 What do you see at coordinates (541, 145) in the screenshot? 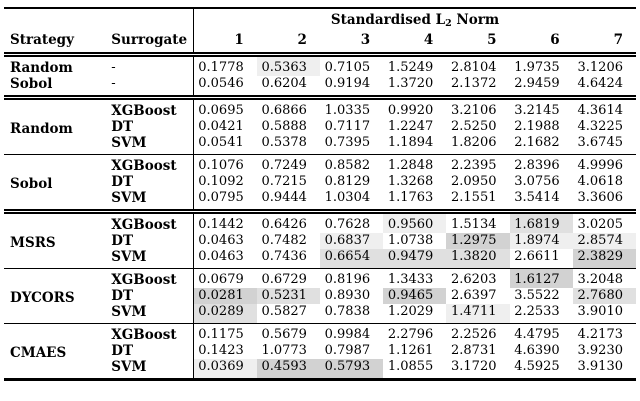
I see `value-cell: 2.1682` at bounding box center [541, 145].